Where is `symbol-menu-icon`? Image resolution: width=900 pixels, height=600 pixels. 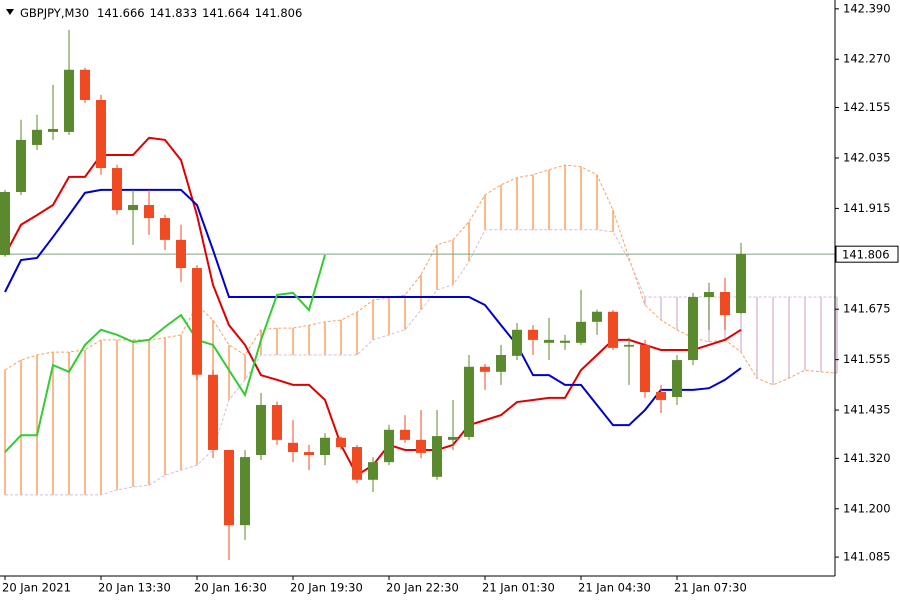
symbol-menu-icon is located at coordinates (10, 12).